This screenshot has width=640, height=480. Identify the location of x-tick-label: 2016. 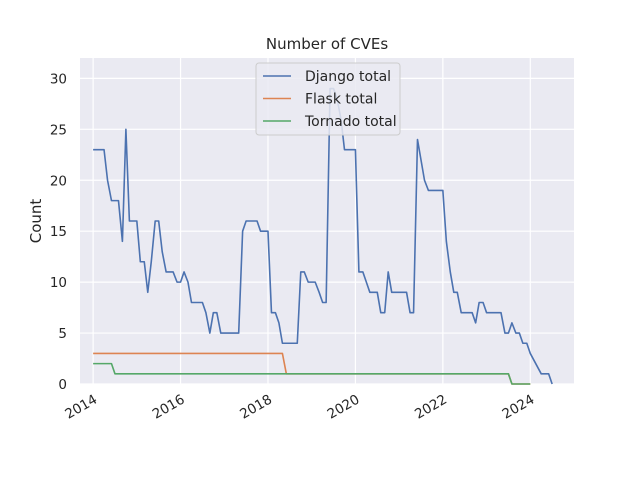
(169, 407).